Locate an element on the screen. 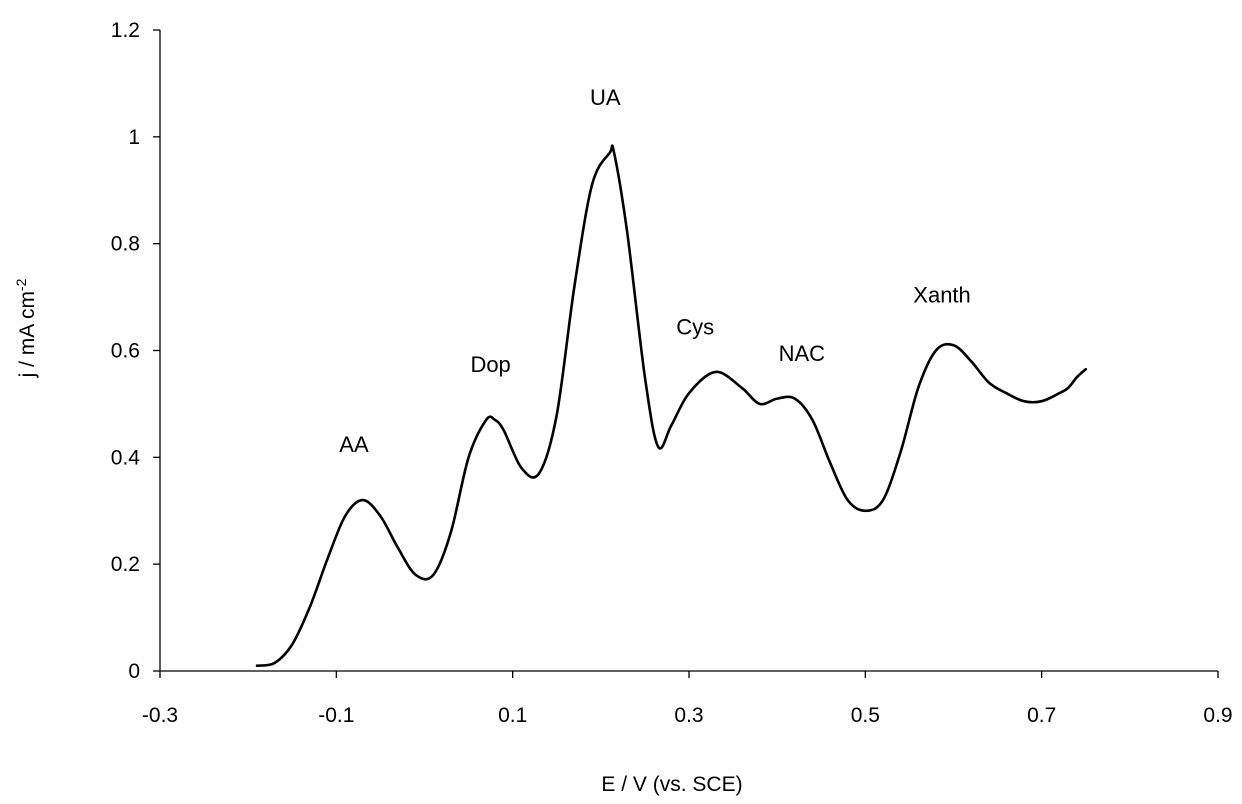 This screenshot has height=804, width=1242. y-tick-label: 1 is located at coordinates (134, 137).